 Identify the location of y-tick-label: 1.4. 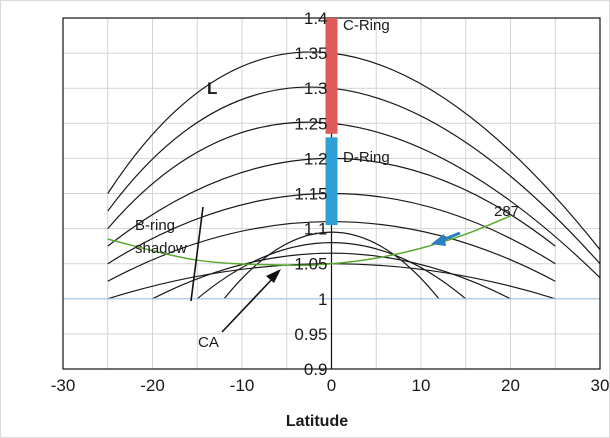
(316, 18).